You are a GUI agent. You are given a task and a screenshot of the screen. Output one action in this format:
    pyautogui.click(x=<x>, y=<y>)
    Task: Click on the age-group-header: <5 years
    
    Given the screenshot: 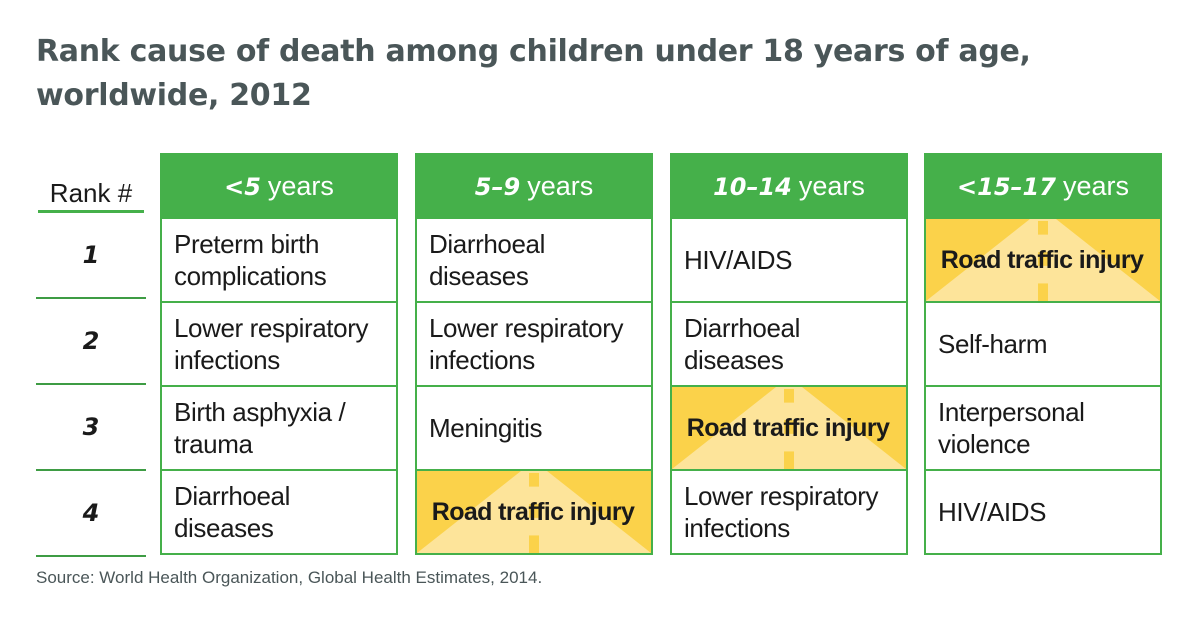 What is the action you would take?
    pyautogui.click(x=279, y=186)
    